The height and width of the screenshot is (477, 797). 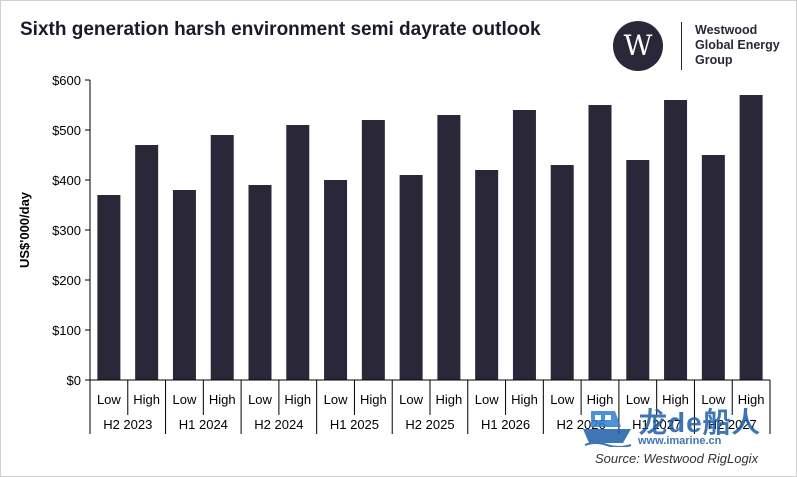 I want to click on logo-line-2: Global Energy, so click(x=737, y=45).